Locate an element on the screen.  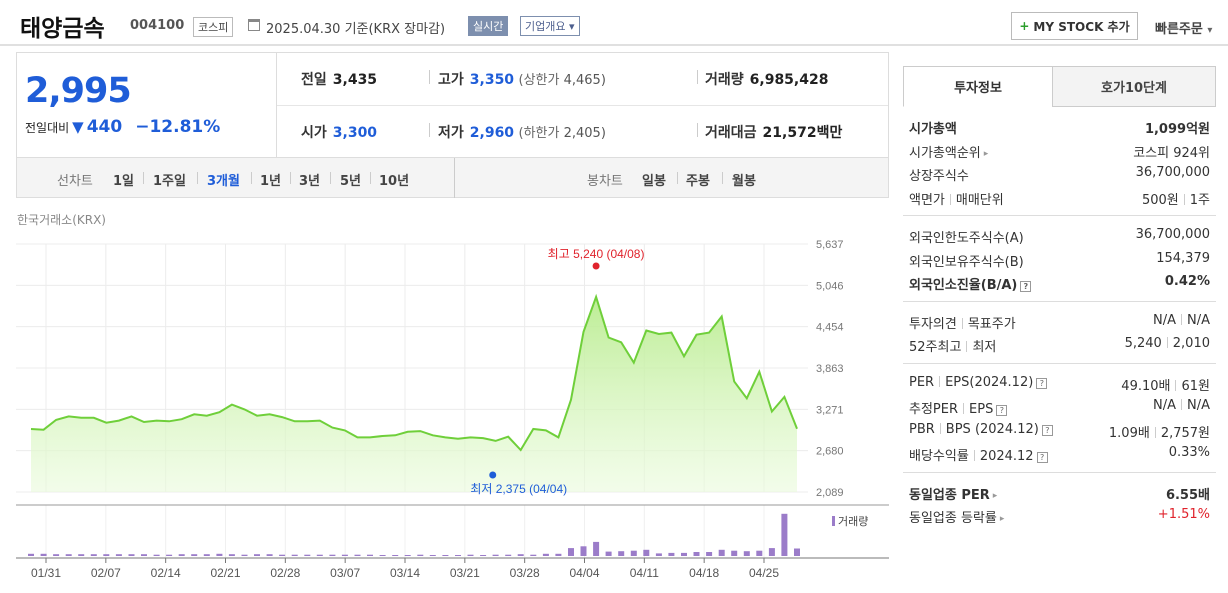
info-section: 투자의견 목표주가 N/A N/A 52주최고 최저 5,240 2,010 is located at coordinates (1059, 333).